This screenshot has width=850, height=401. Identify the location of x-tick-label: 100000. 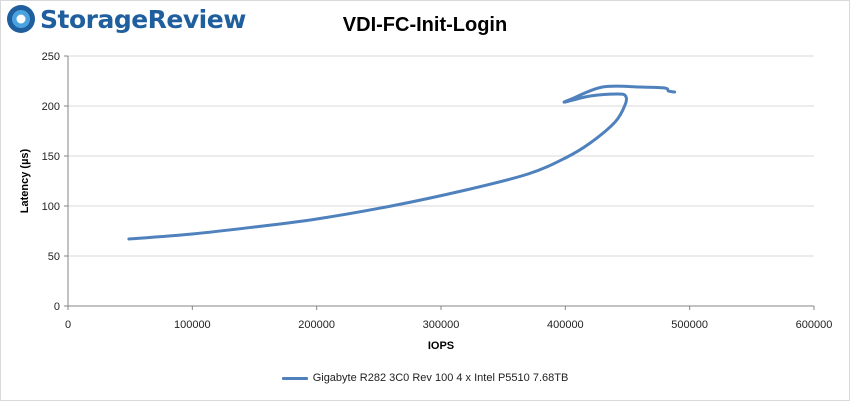
(192, 325).